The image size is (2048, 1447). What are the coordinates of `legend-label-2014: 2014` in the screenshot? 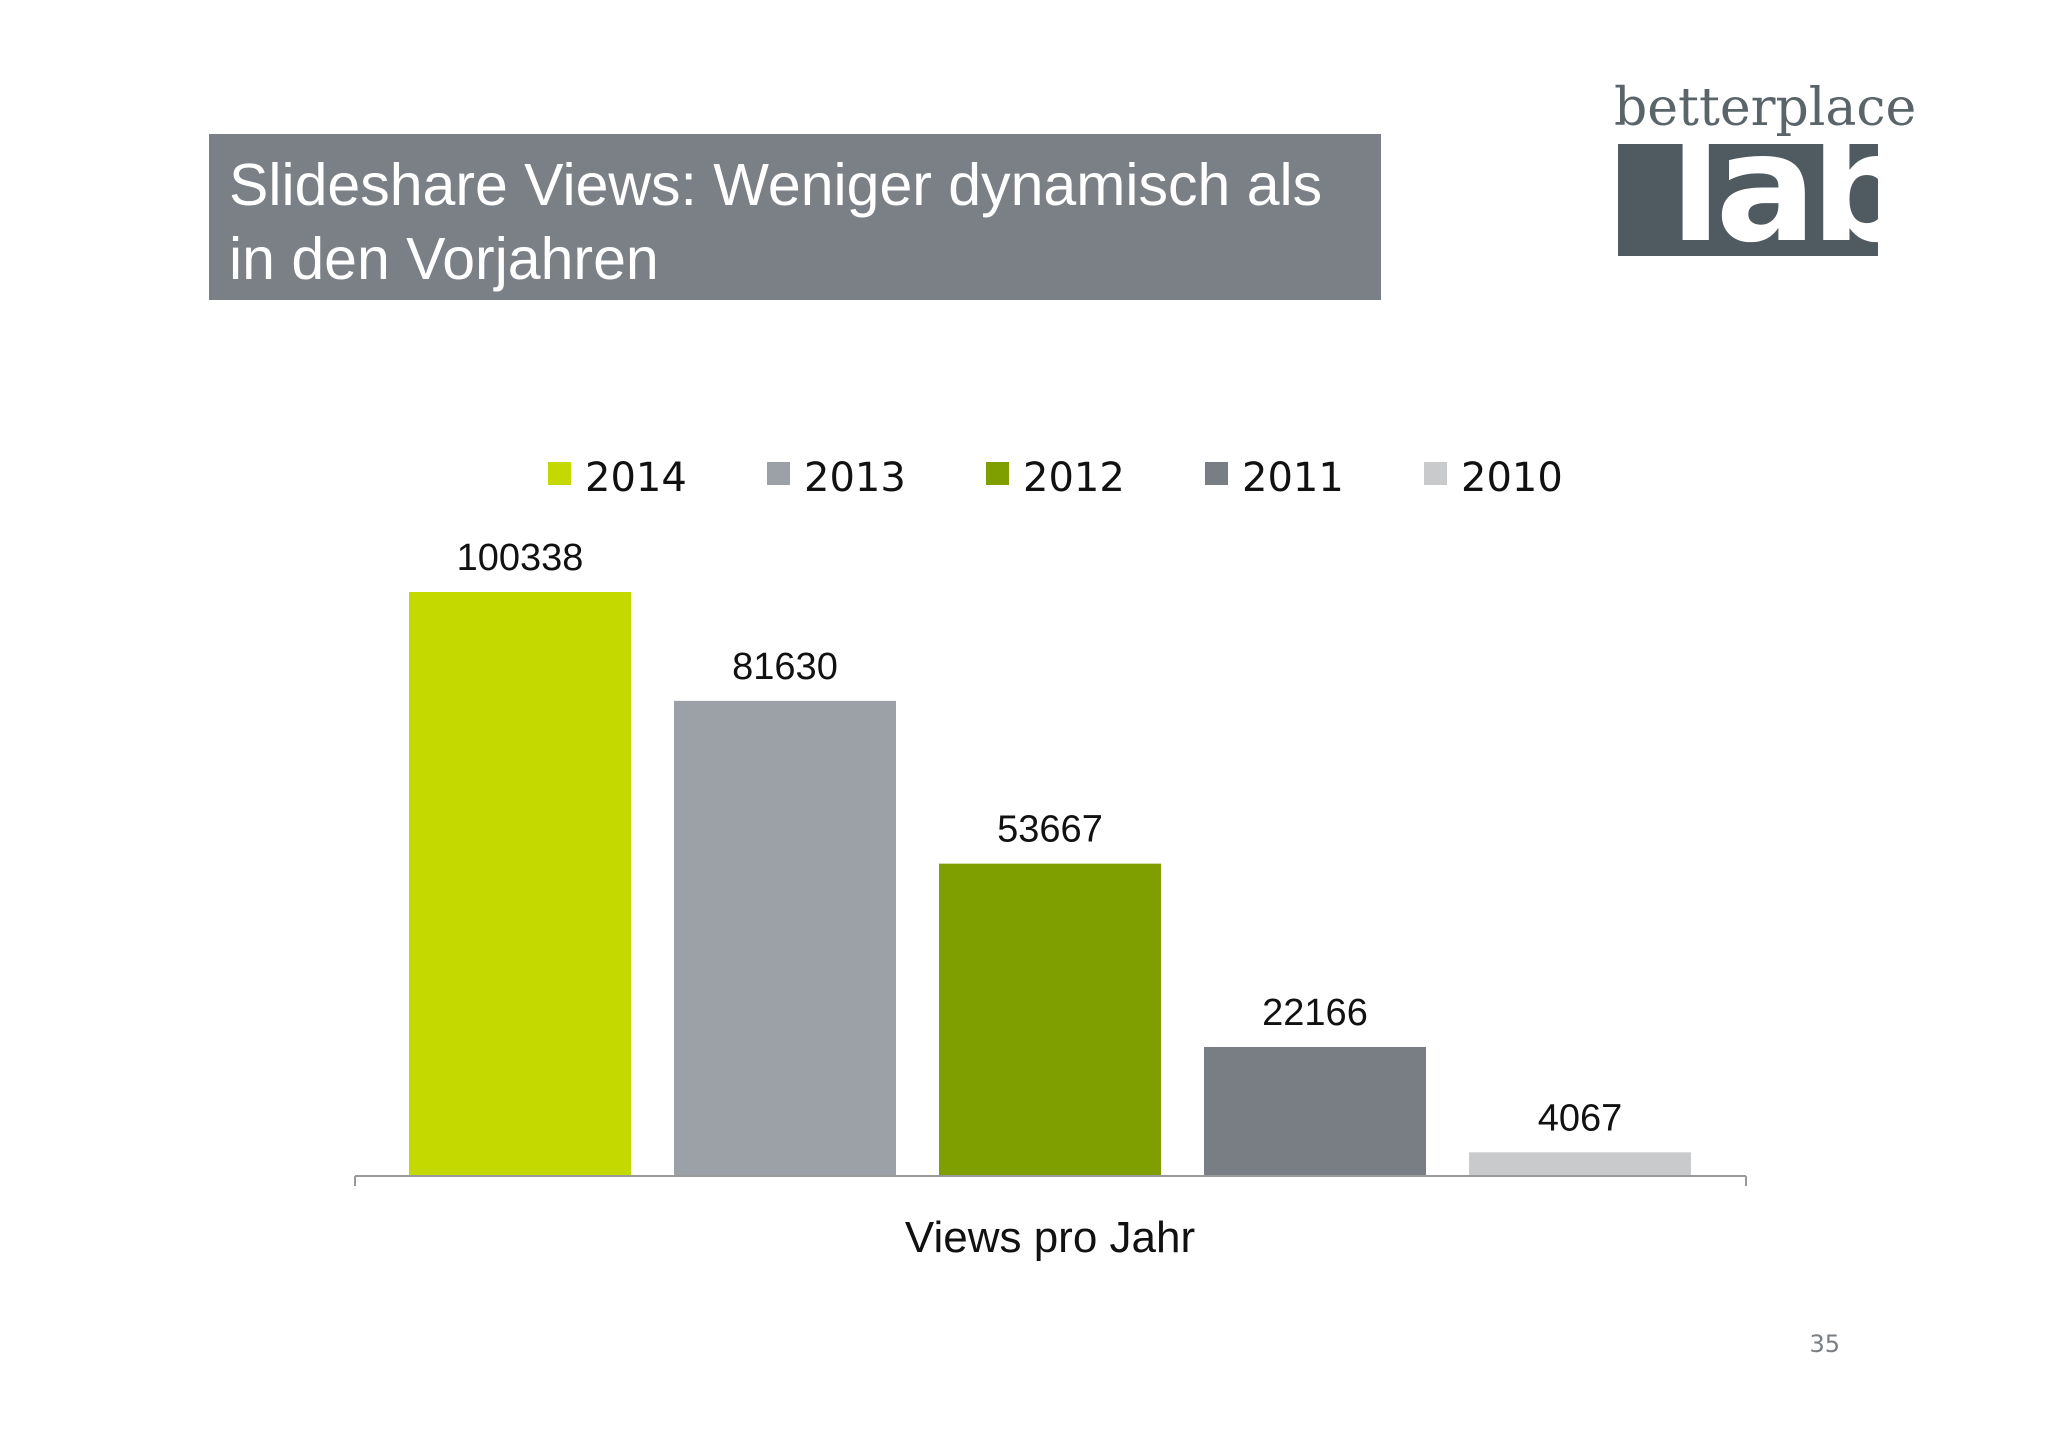 It's located at (636, 478).